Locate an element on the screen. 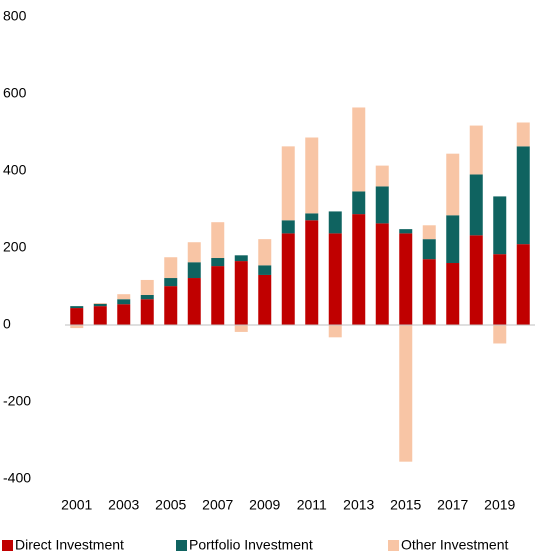 This screenshot has height=559, width=552. y-tick-label: 0 is located at coordinates (7, 324).